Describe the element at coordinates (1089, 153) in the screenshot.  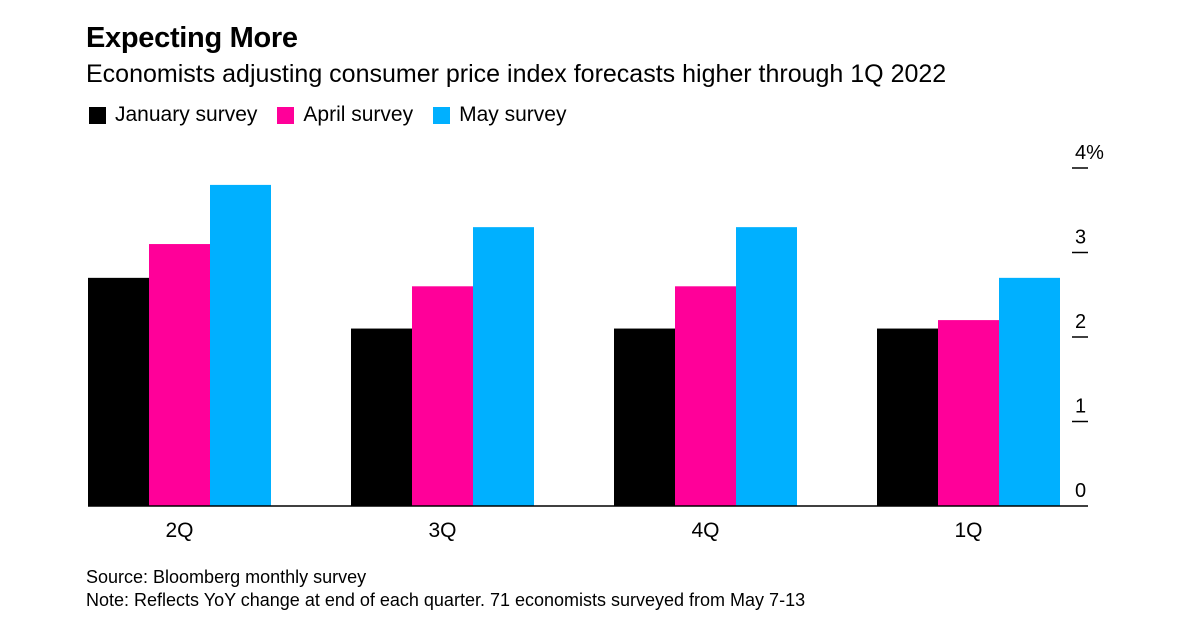
I see `y-tick-label: 4%` at that location.